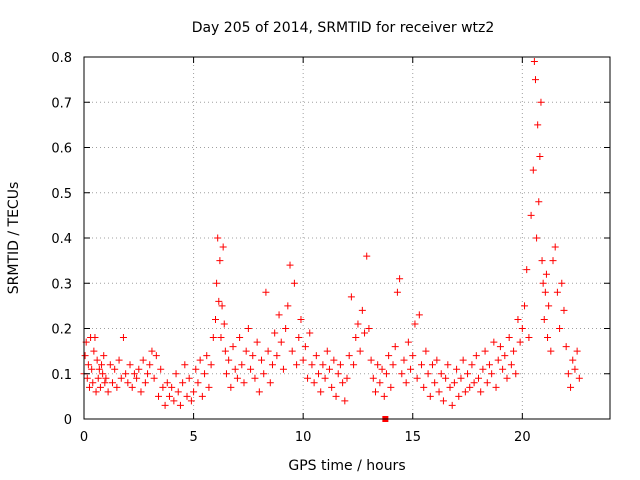 This screenshot has width=640, height=480. Describe the element at coordinates (303, 437) in the screenshot. I see `x-tick-label: 10` at that location.